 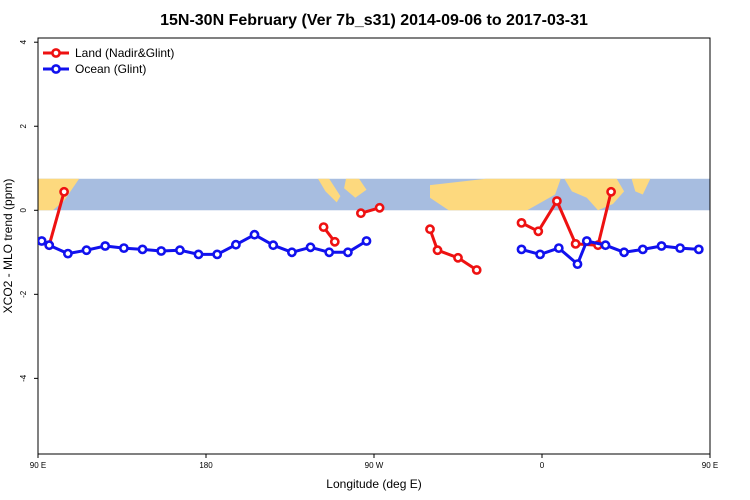 What do you see at coordinates (8, 246) in the screenshot?
I see `y-axis-label: XCO2 - MLO trend (ppm)` at bounding box center [8, 246].